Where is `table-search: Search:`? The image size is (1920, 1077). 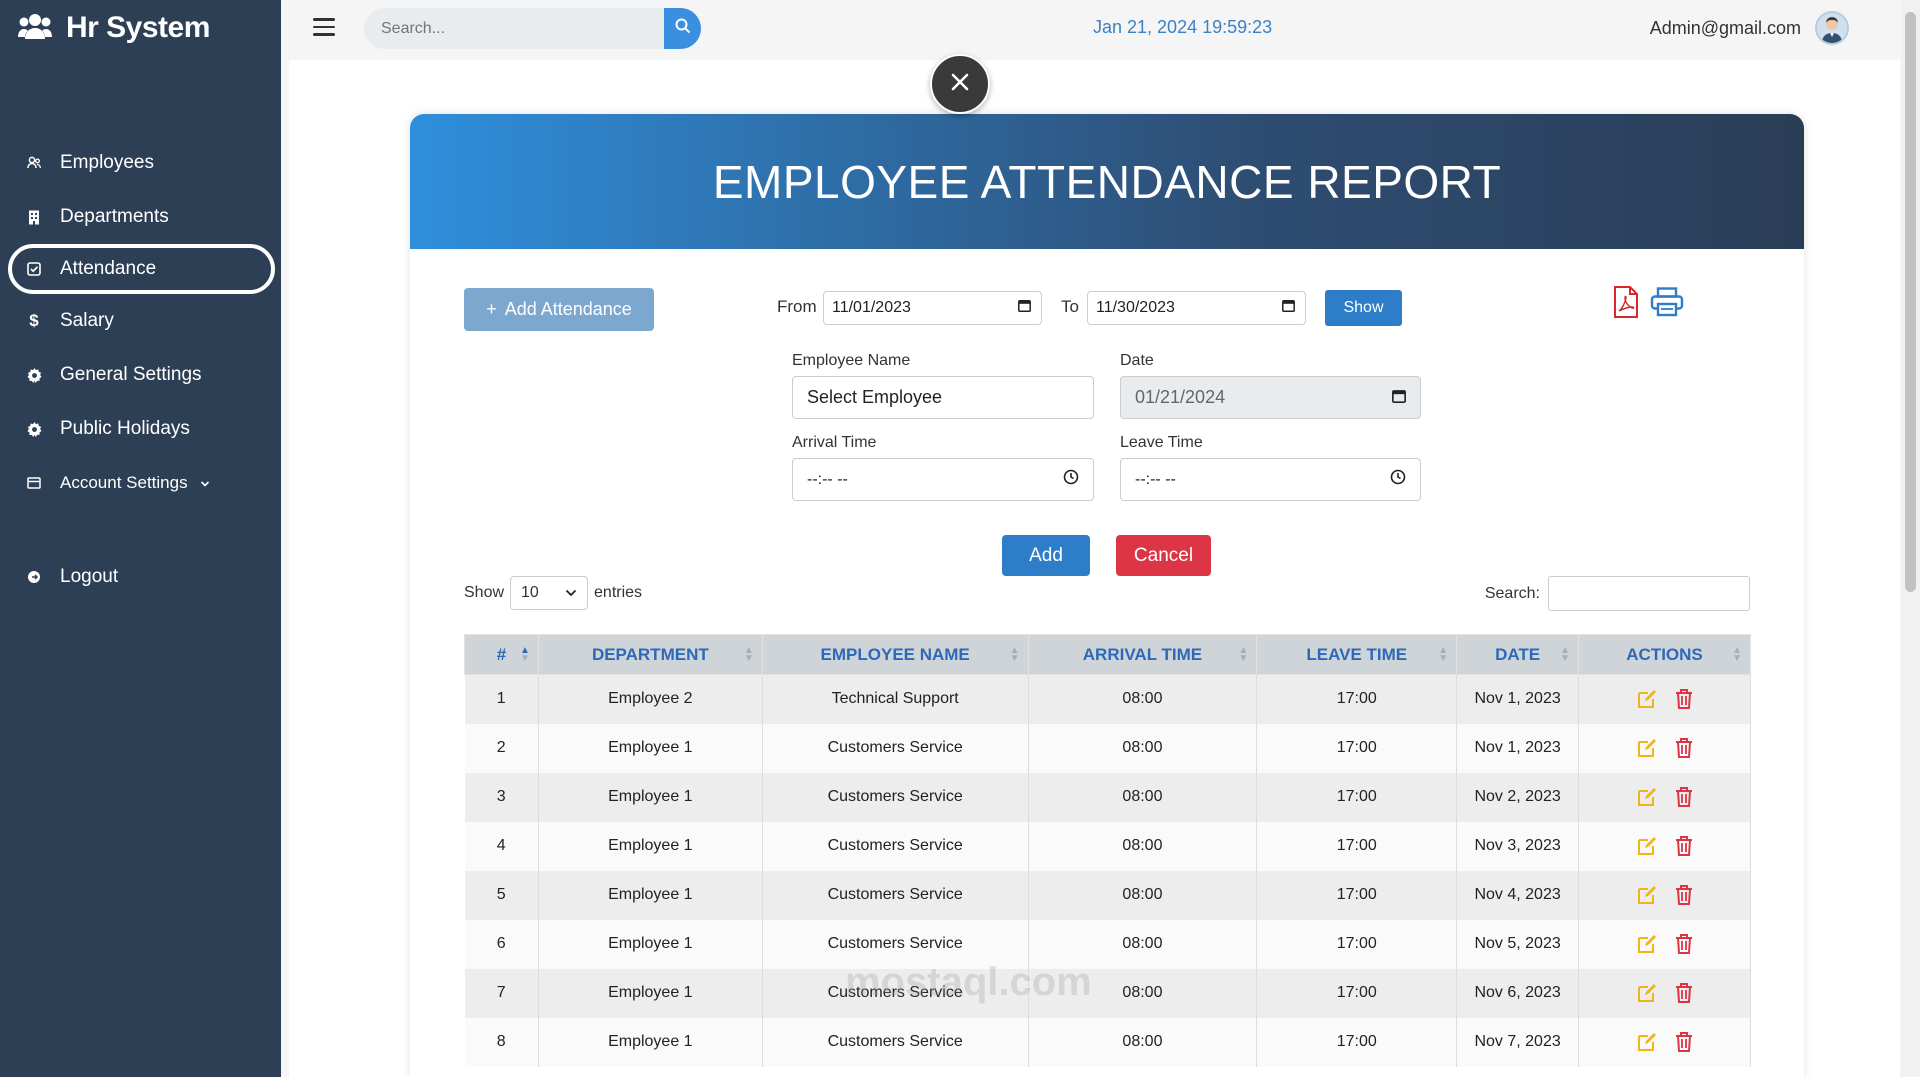
table-search: Search: is located at coordinates (1617, 593).